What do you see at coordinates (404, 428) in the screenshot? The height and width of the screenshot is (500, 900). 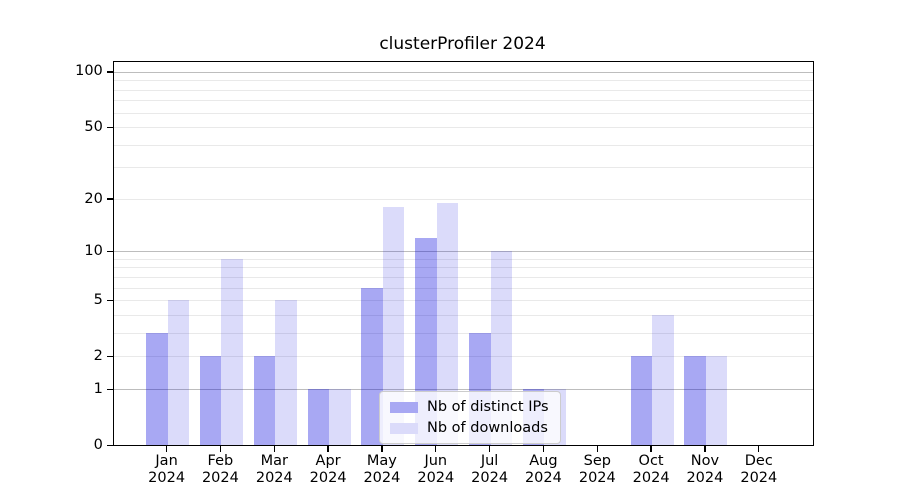 I see `legend-swatch-downloads` at bounding box center [404, 428].